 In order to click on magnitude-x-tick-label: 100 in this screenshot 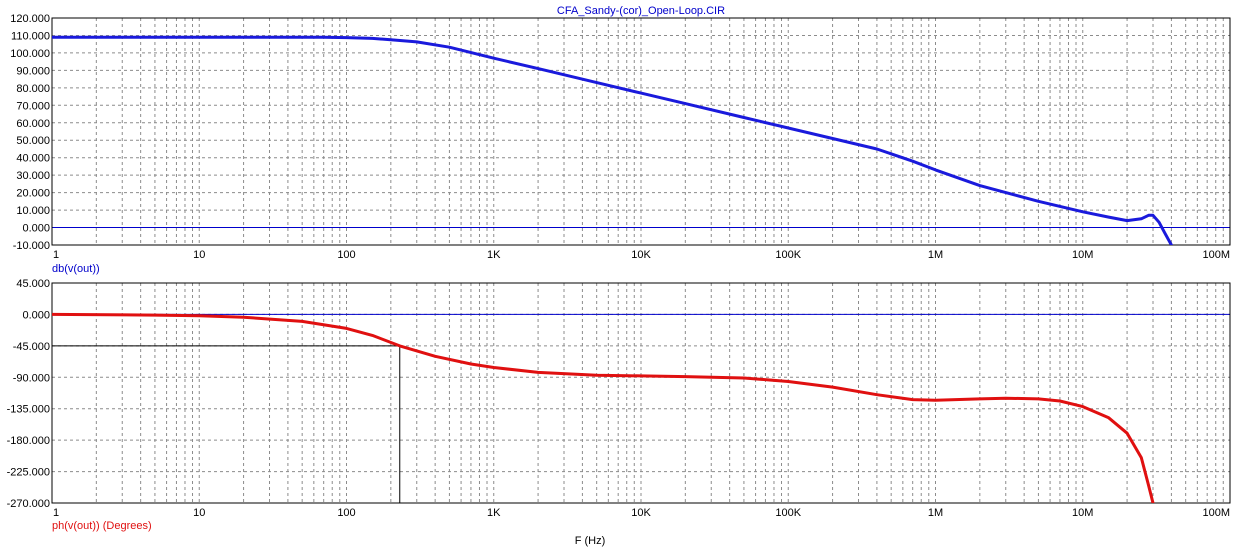, I will do `click(346, 255)`.